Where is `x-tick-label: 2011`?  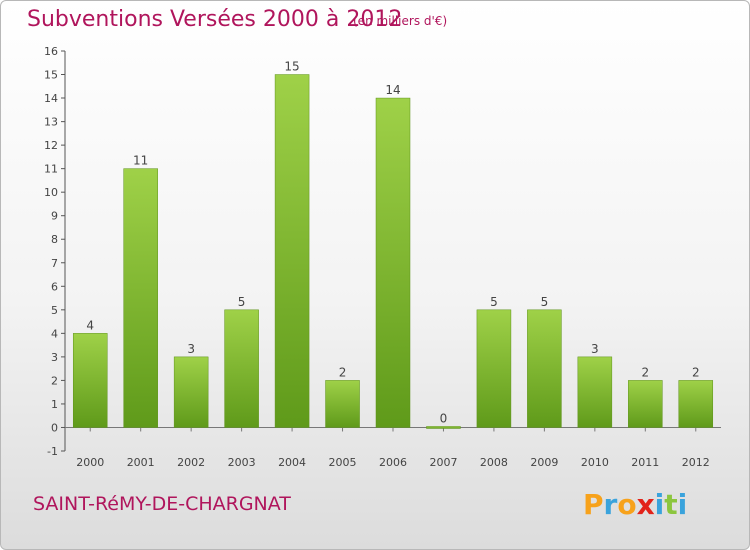 x-tick-label: 2011 is located at coordinates (645, 462).